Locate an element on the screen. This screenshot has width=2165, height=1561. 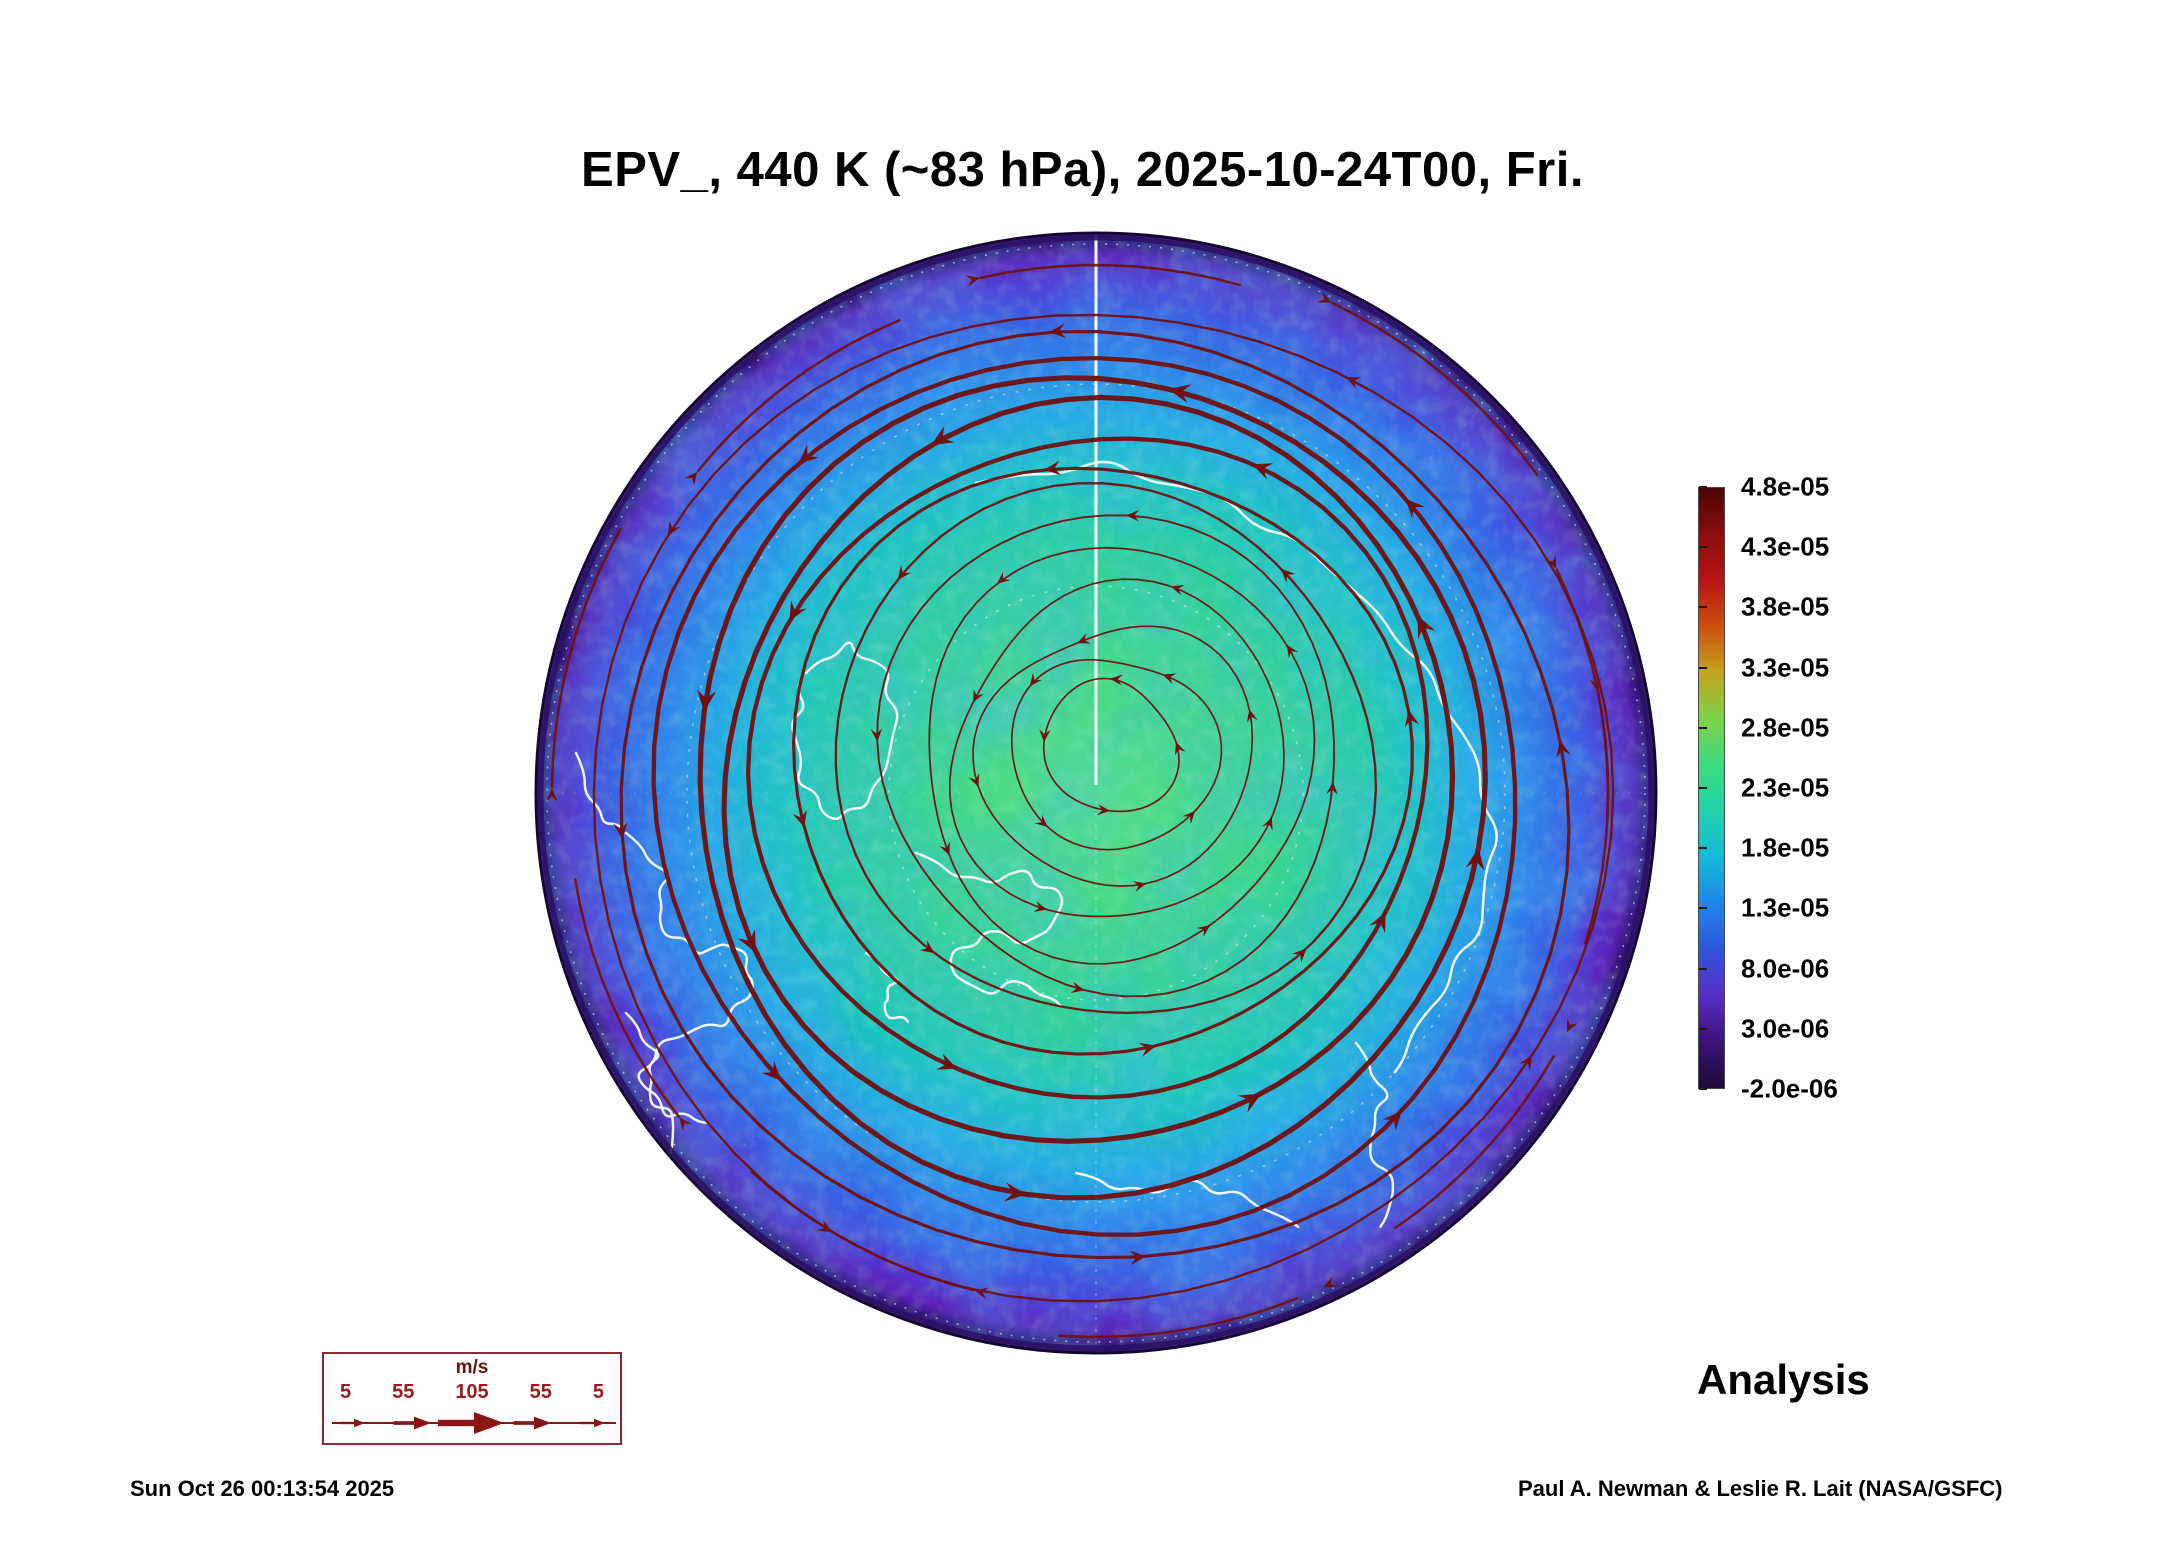
wind-units-label: m/s is located at coordinates (472, 1367).